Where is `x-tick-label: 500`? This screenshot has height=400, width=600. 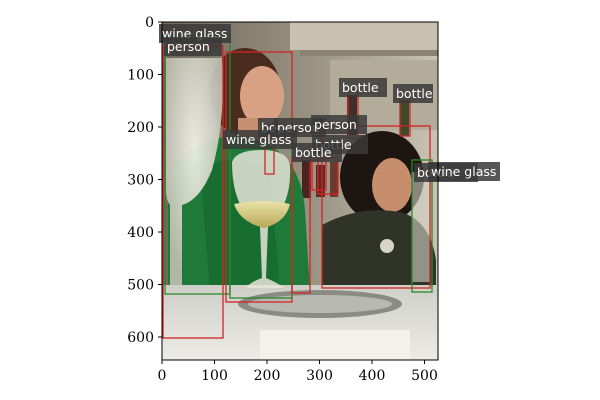
x-tick-label: 500 is located at coordinates (424, 376).